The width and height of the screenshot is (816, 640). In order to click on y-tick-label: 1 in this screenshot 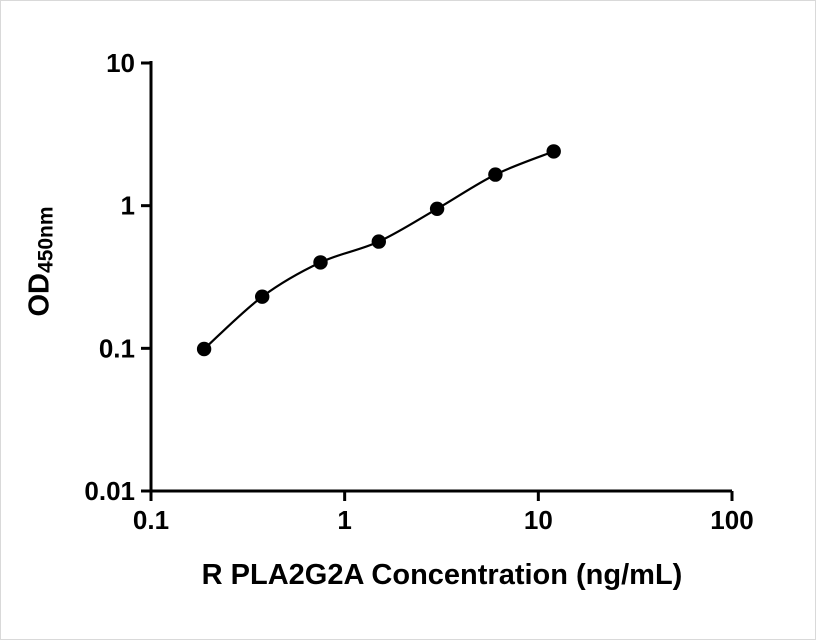, I will do `click(128, 206)`.